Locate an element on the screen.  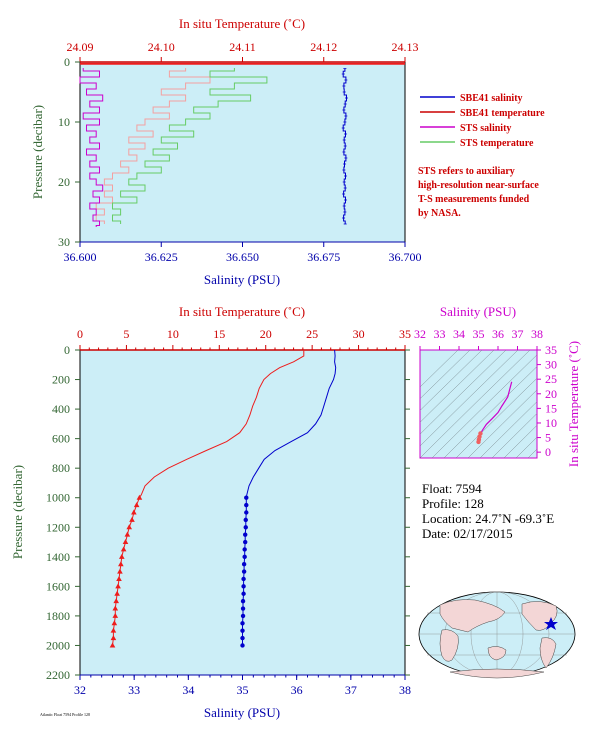
legend-label-sts-temperature: STS temperature is located at coordinates (497, 143).